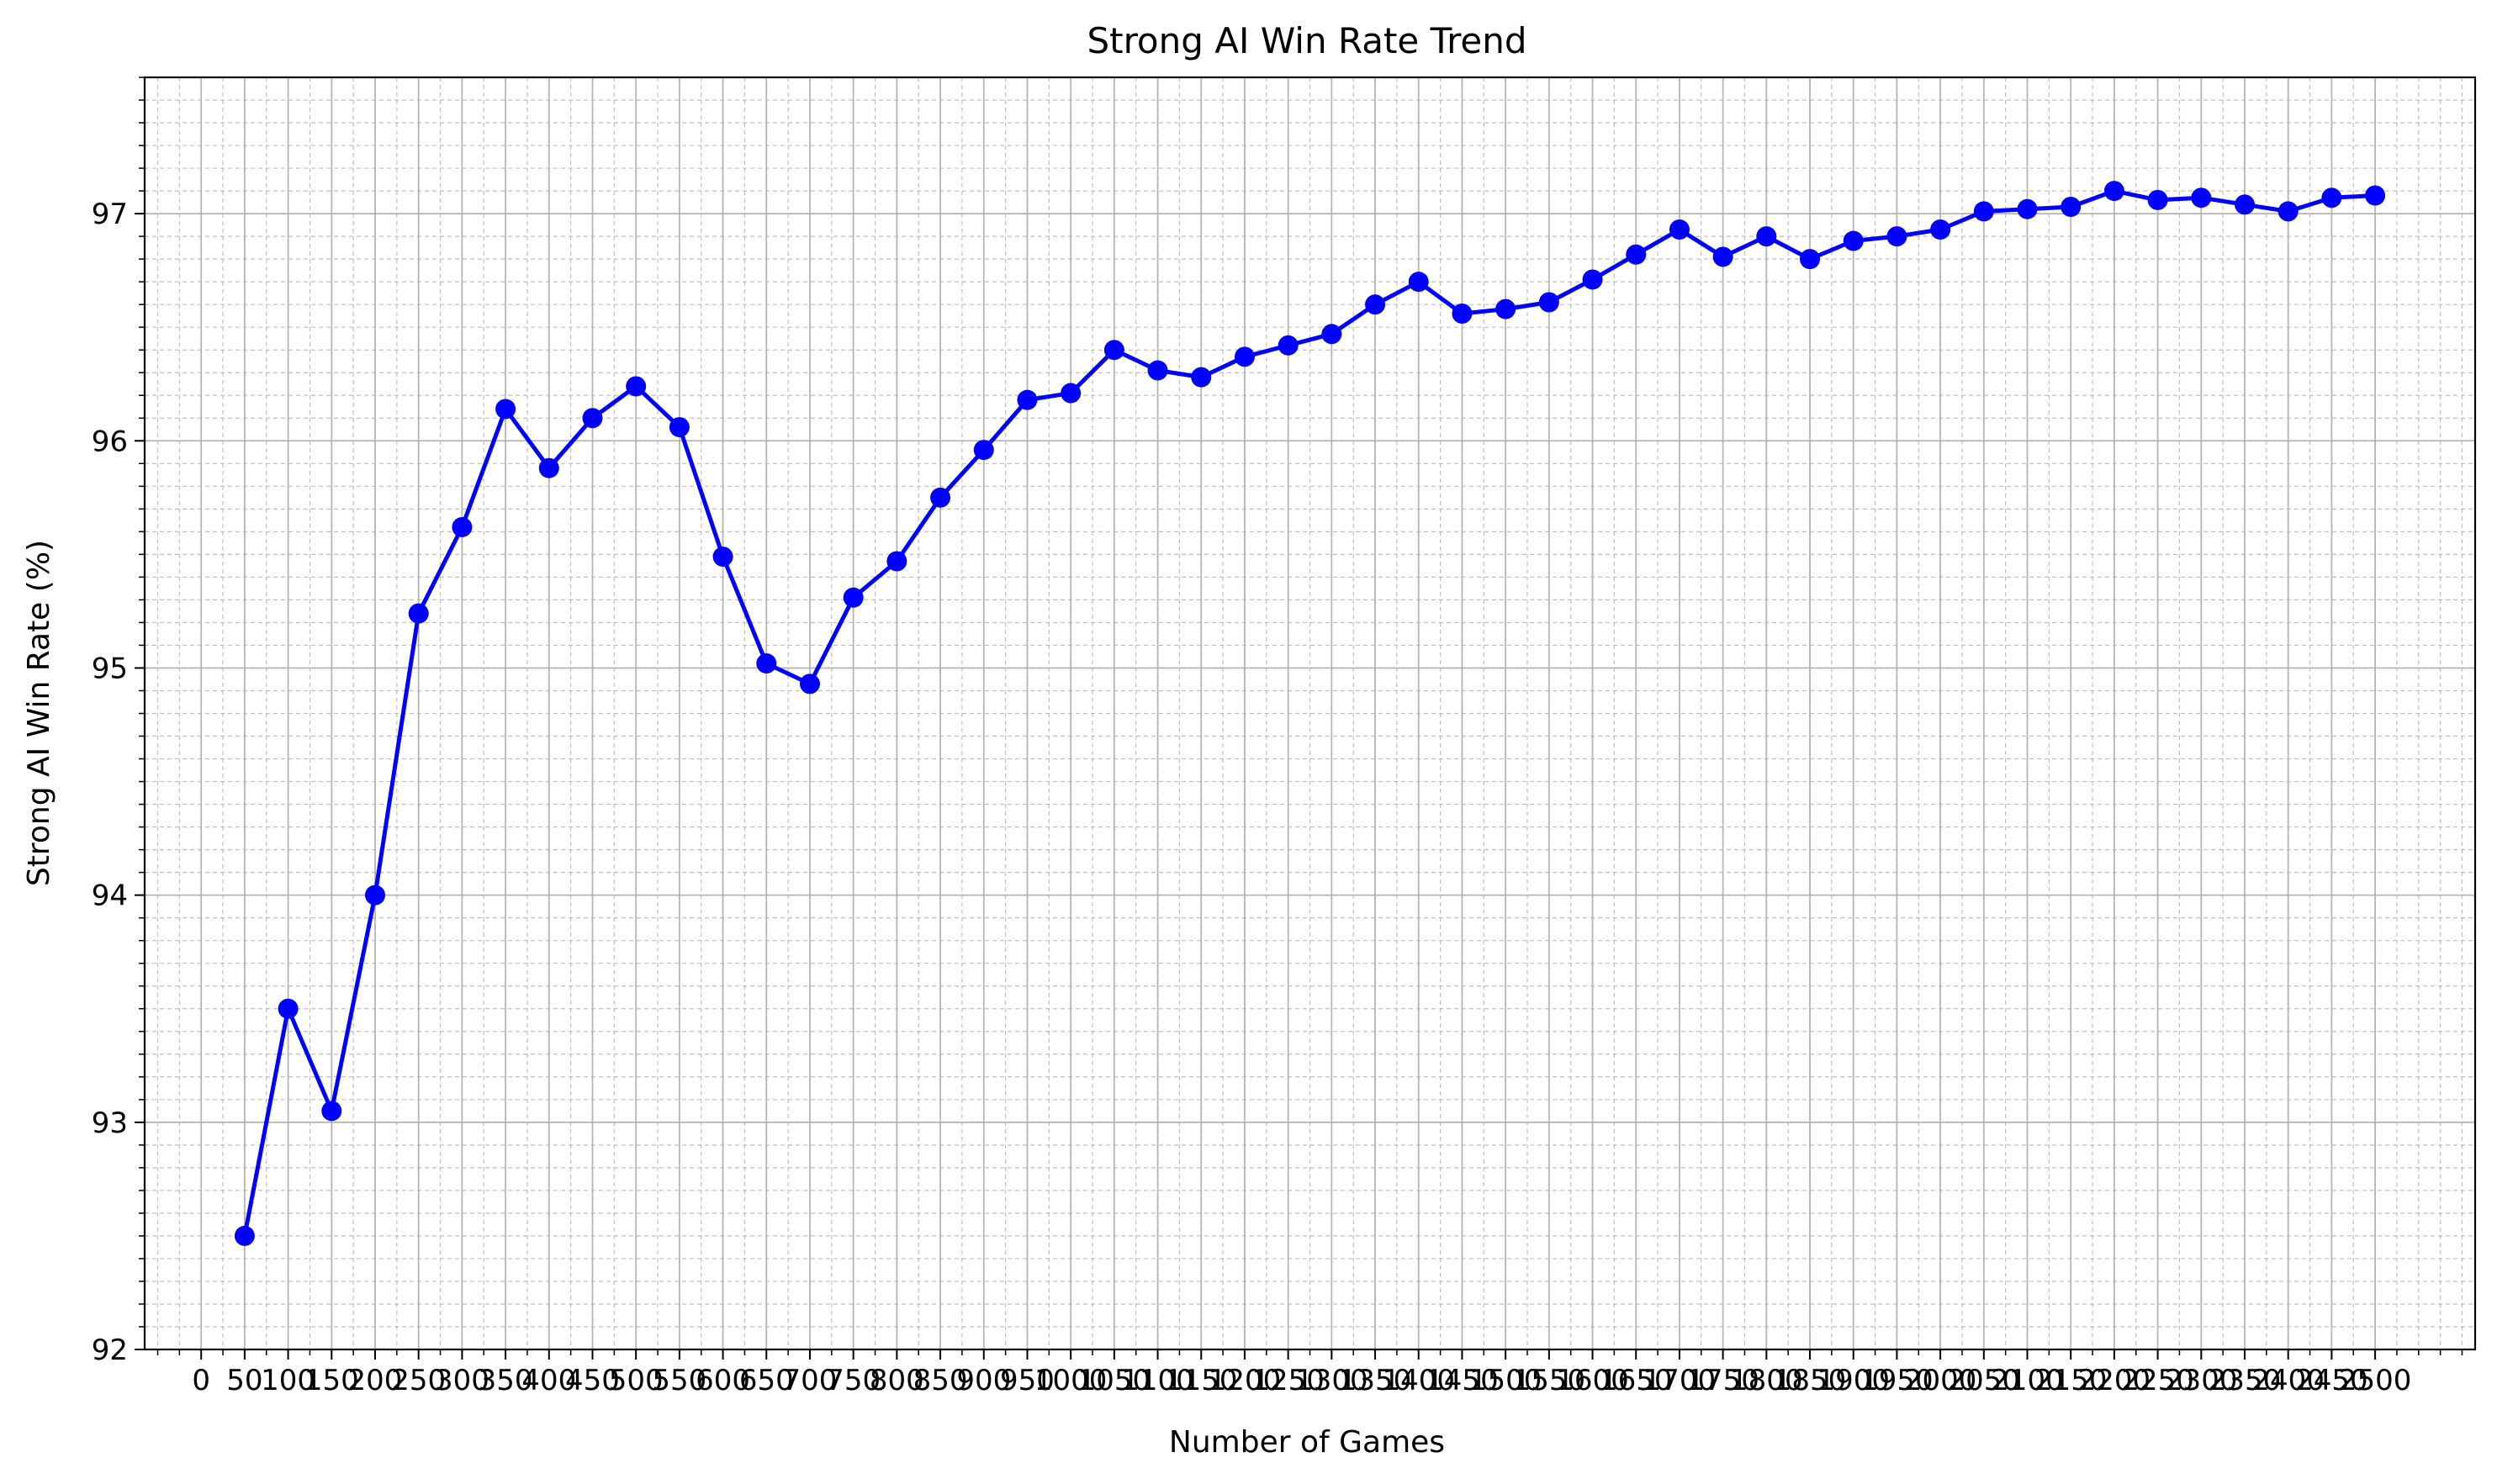 This screenshot has height=1484, width=2497. I want to click on x-tick-label: 1400, so click(1419, 1380).